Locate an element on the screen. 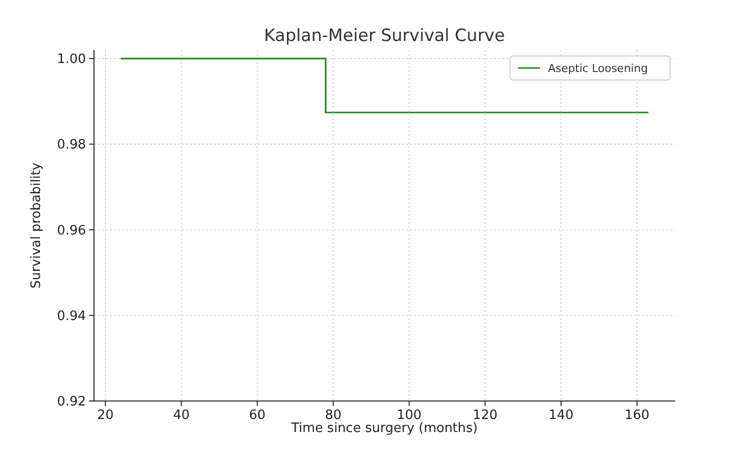  x-tick-label: 60 is located at coordinates (257, 415).